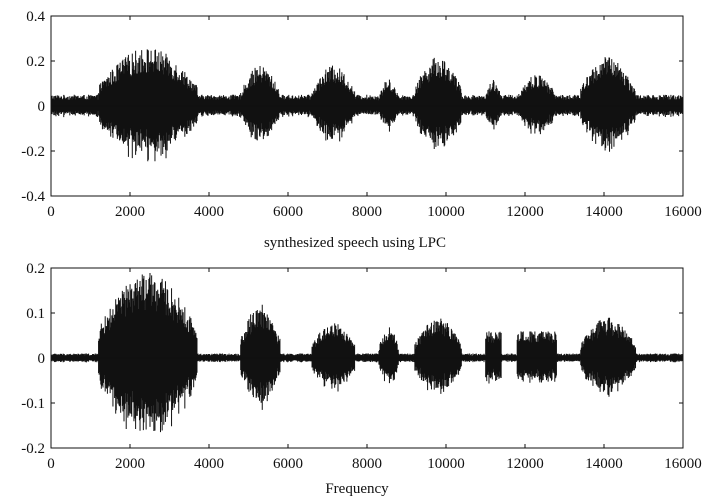  I want to click on bottom-y-tick-label: -0.2, so click(33, 449).